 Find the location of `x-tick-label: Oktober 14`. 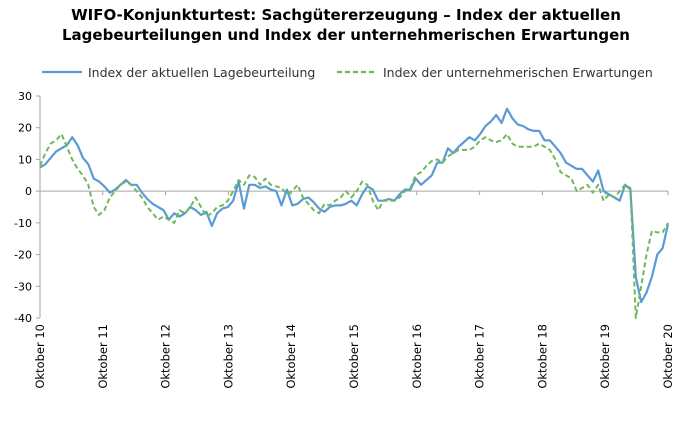

x-tick-label: Oktober 14 is located at coordinates (291, 356).